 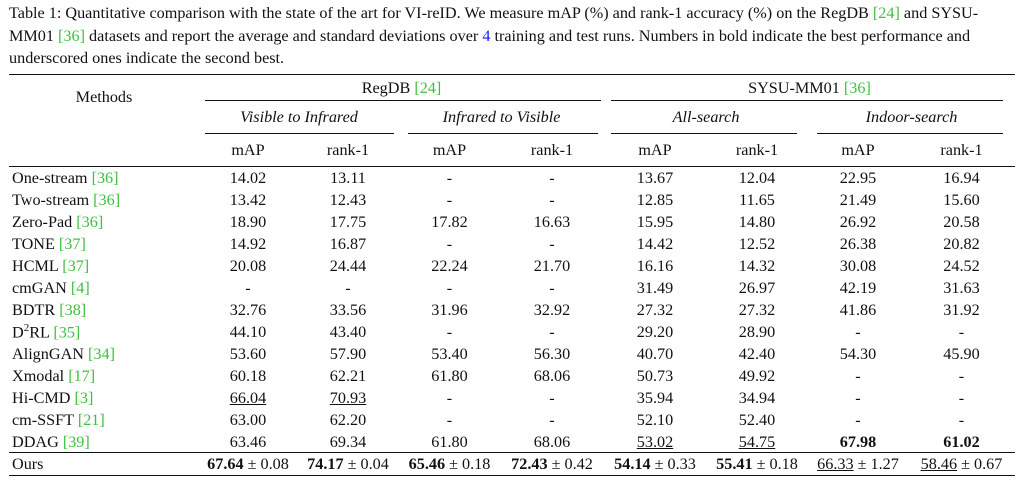 I want to click on ours-value: 54.14, so click(x=632, y=464).